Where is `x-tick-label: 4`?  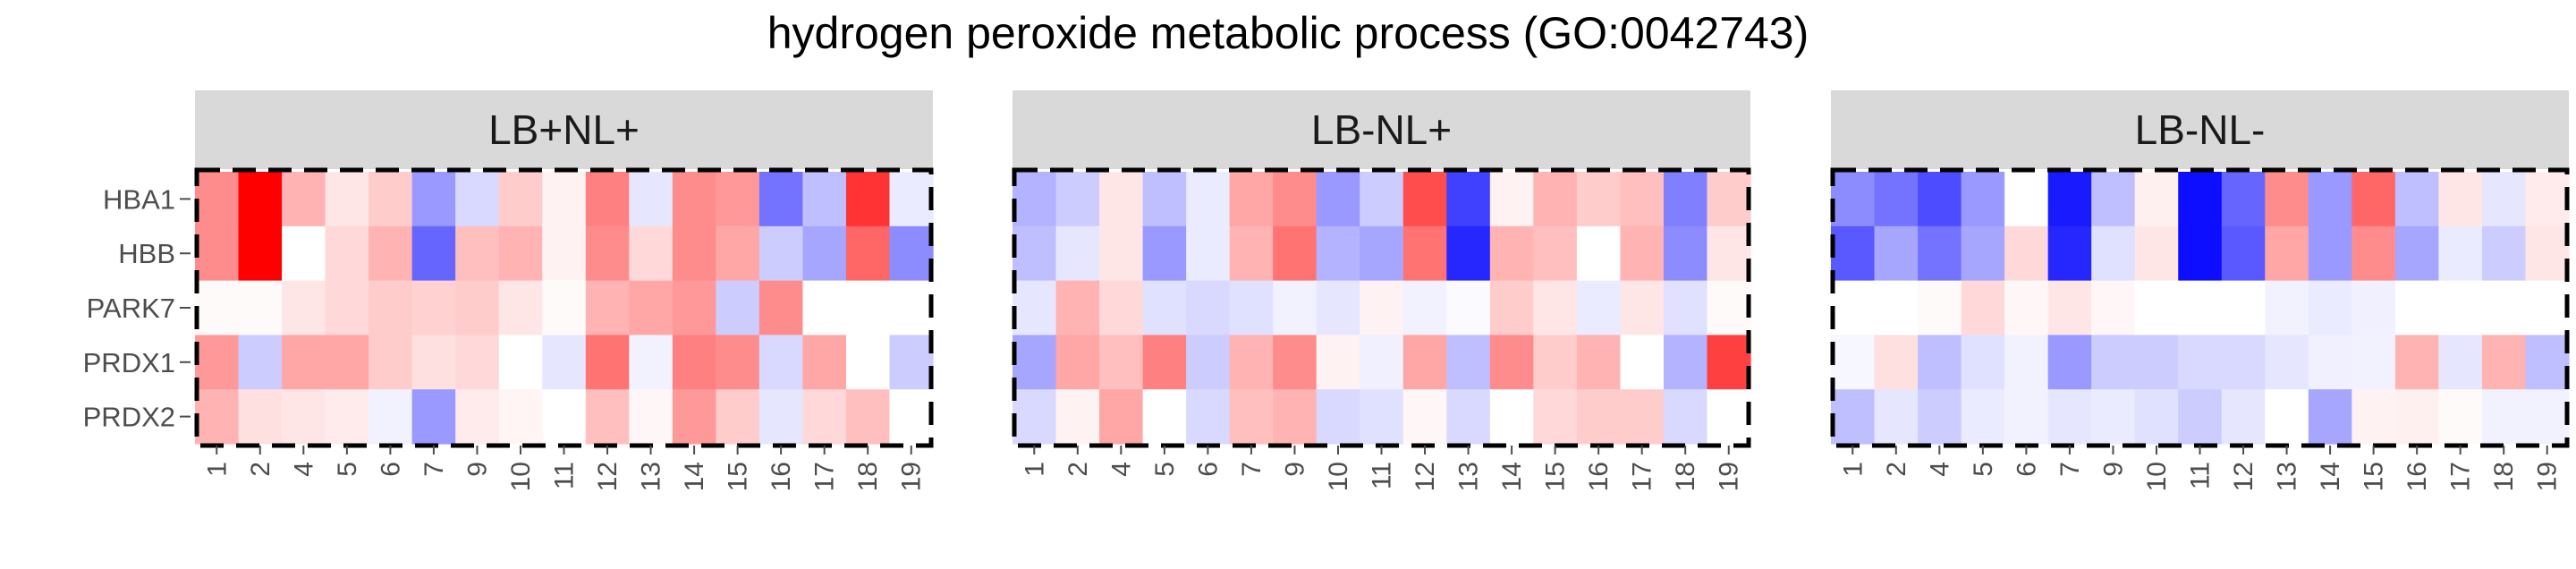
x-tick-label: 4 is located at coordinates (1121, 469).